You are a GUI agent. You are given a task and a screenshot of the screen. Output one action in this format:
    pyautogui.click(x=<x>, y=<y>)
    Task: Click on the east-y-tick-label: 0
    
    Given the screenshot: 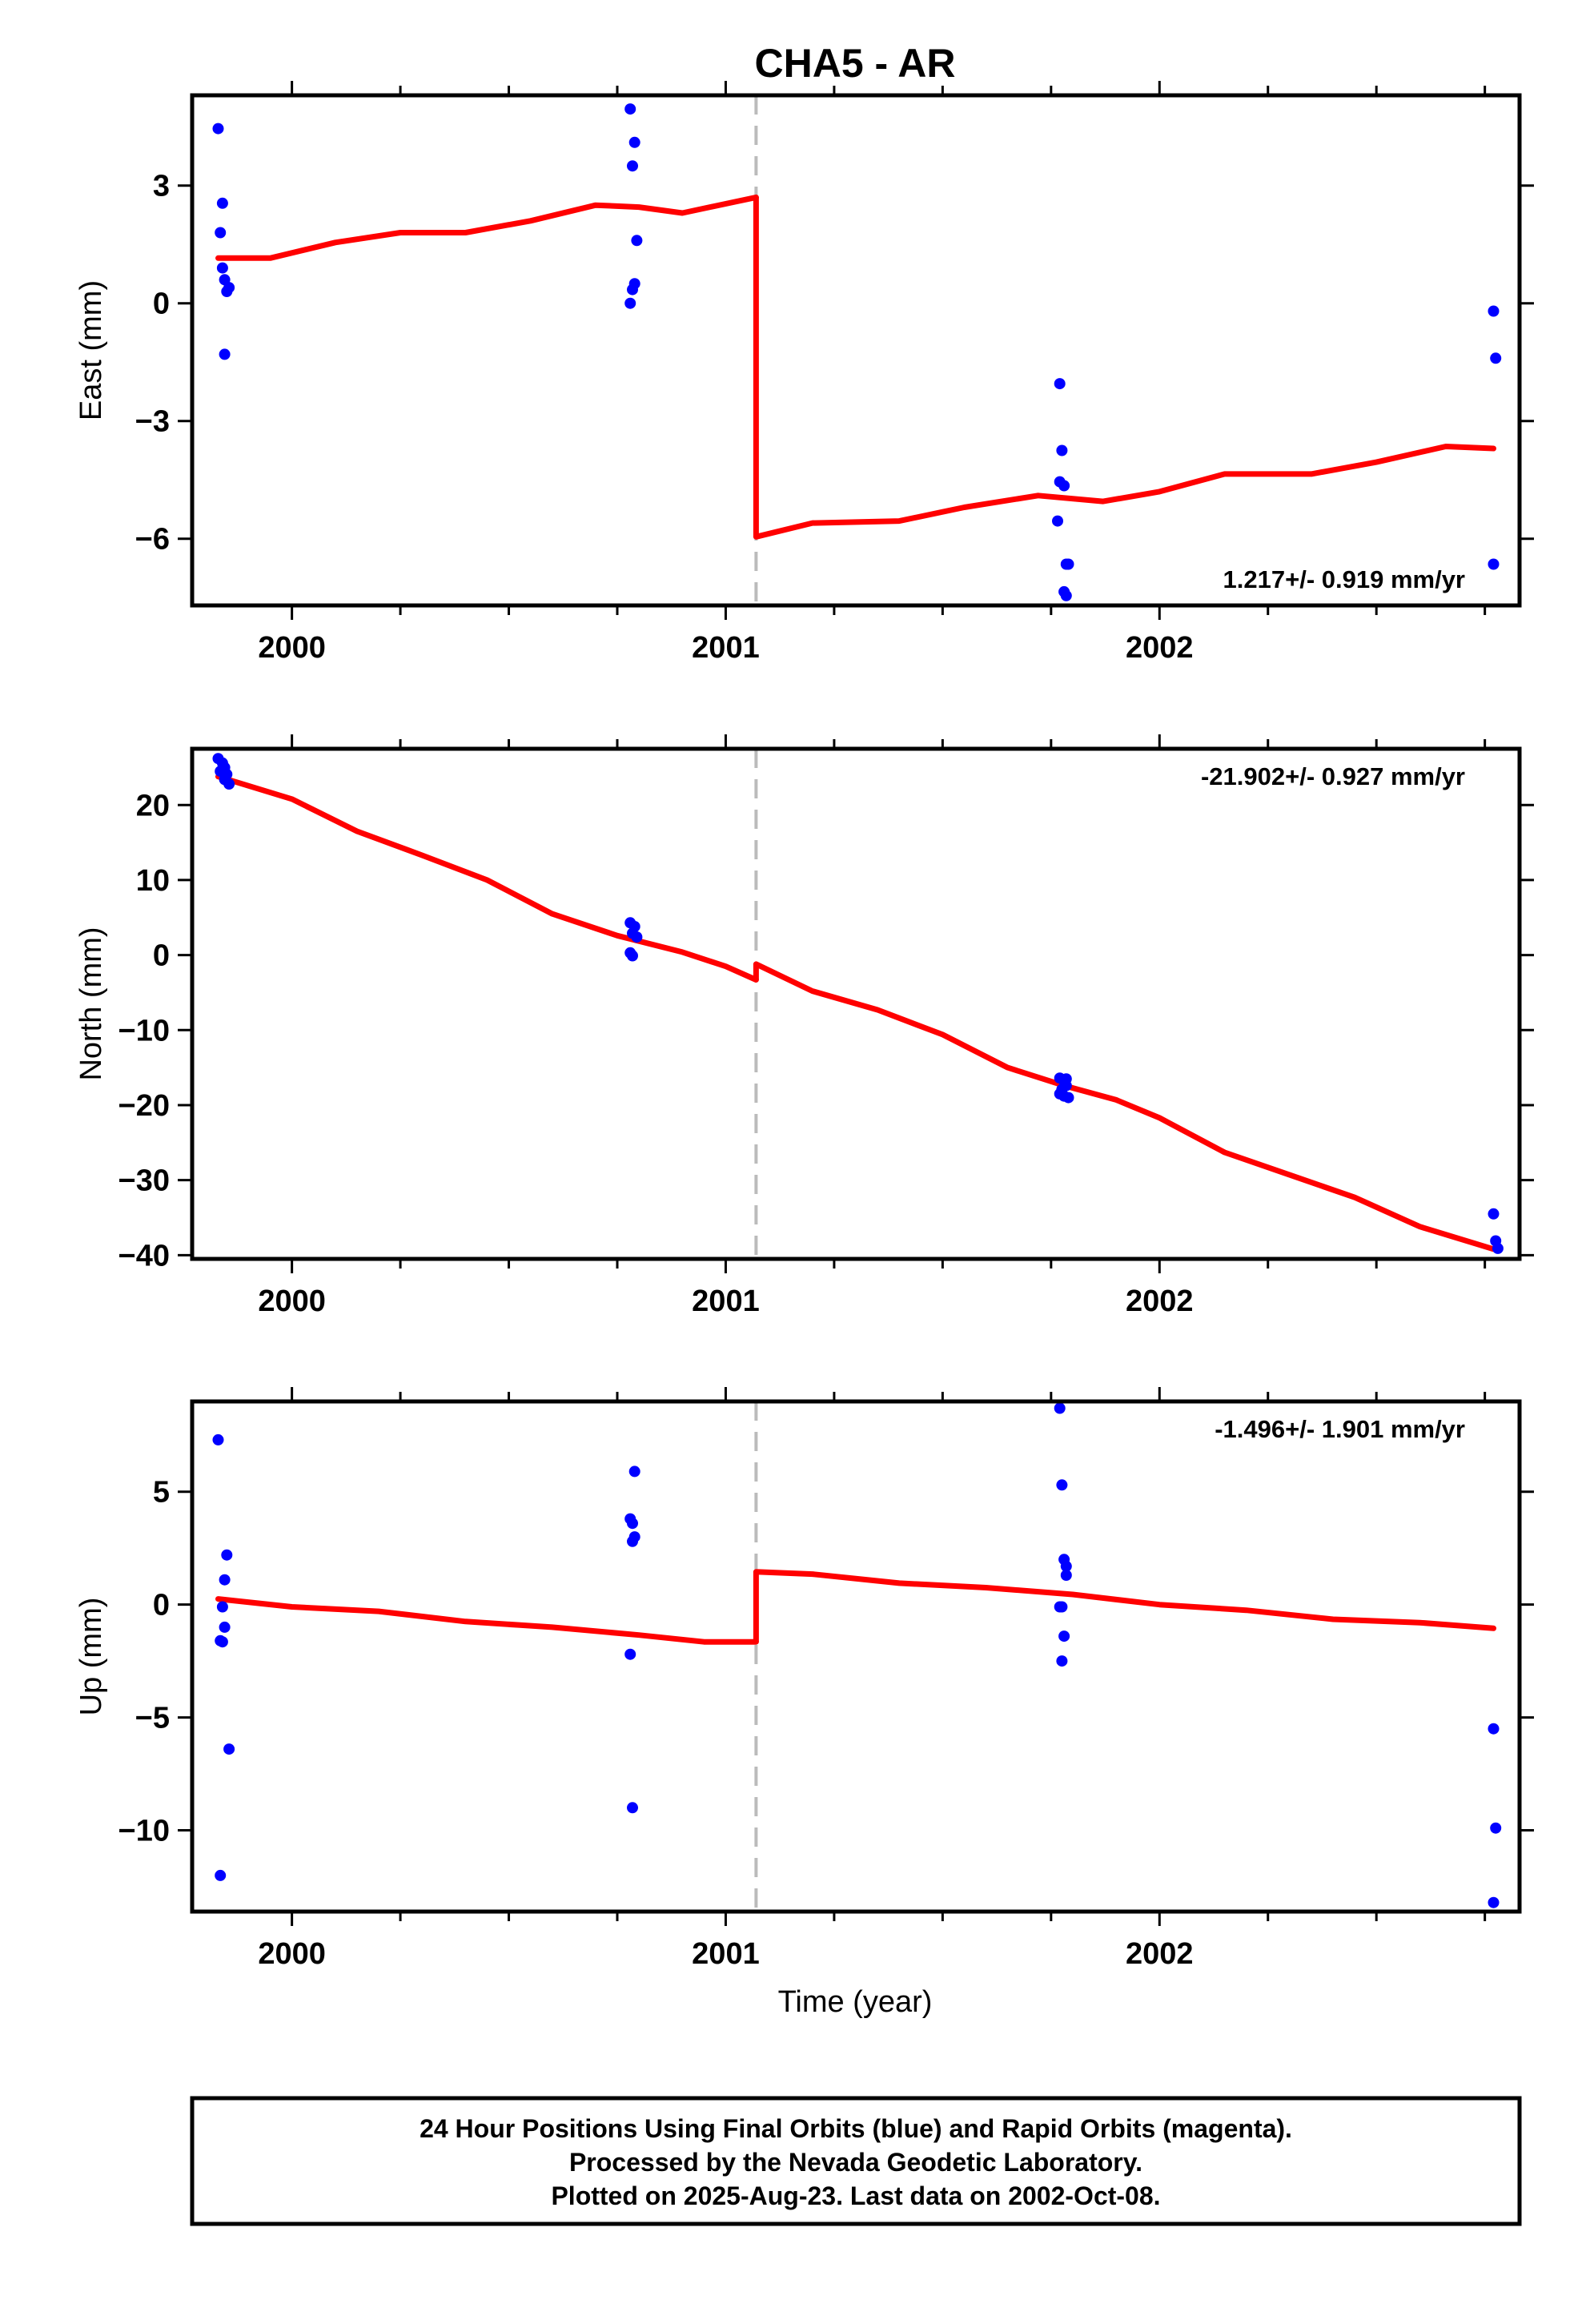 What is the action you would take?
    pyautogui.click(x=161, y=304)
    